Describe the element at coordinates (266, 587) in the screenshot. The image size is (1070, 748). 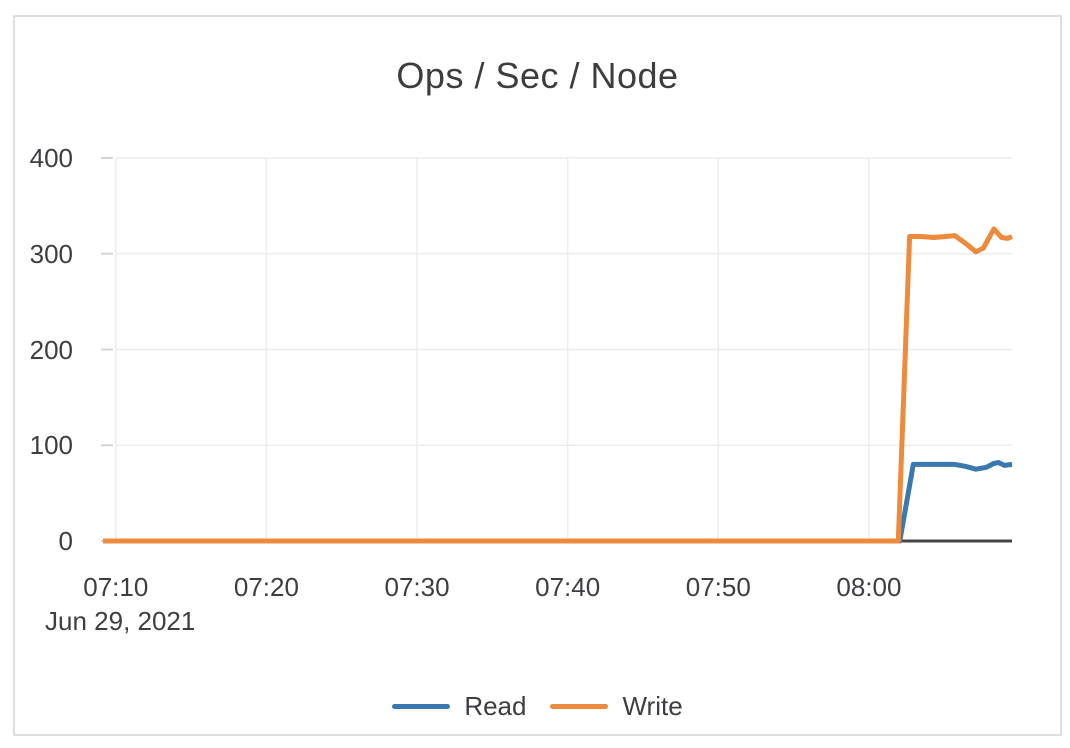
I see `x-axis-label: 07:20` at that location.